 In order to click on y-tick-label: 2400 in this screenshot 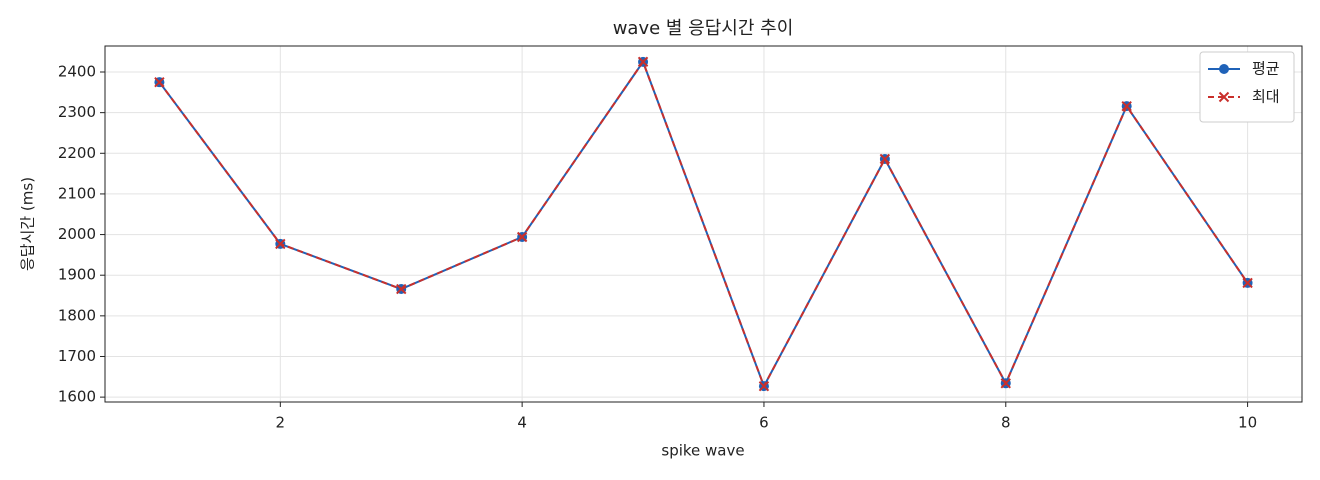, I will do `click(77, 72)`.